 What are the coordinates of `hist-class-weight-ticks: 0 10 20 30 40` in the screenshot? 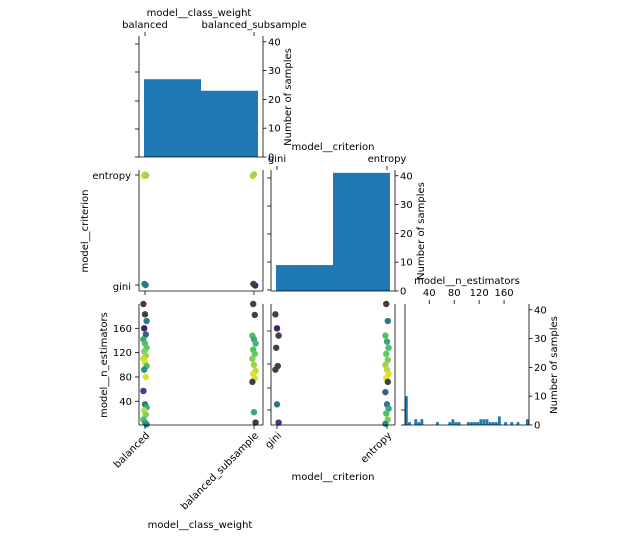 It's located at (208, 98).